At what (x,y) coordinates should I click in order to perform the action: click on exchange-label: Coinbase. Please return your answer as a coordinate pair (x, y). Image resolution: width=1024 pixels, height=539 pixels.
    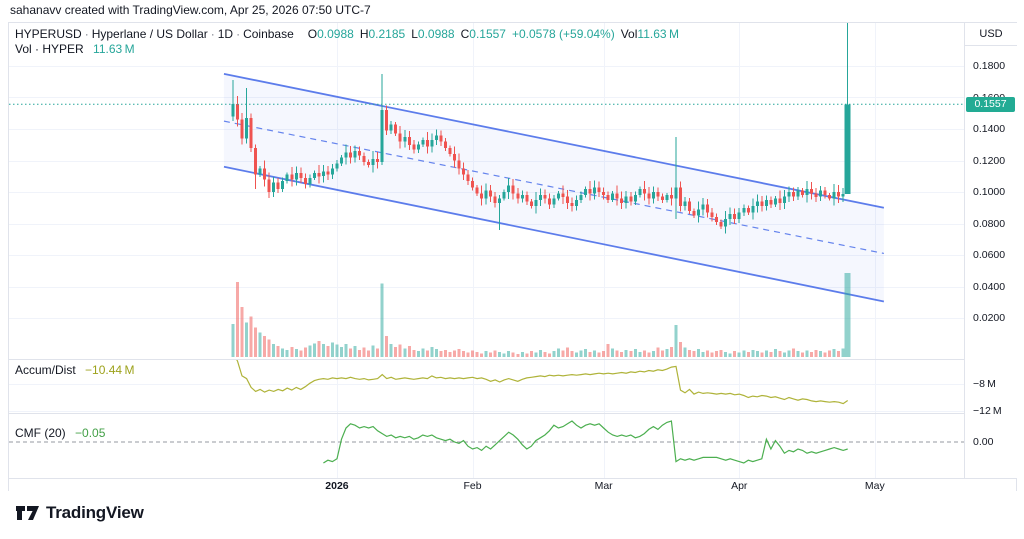
    Looking at the image, I should click on (268, 34).